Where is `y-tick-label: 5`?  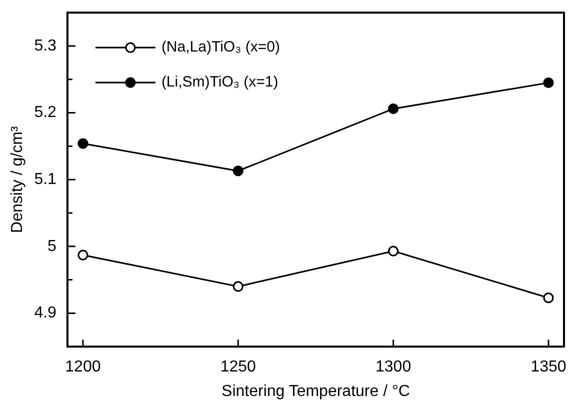
y-tick-label: 5 is located at coordinates (52, 246).